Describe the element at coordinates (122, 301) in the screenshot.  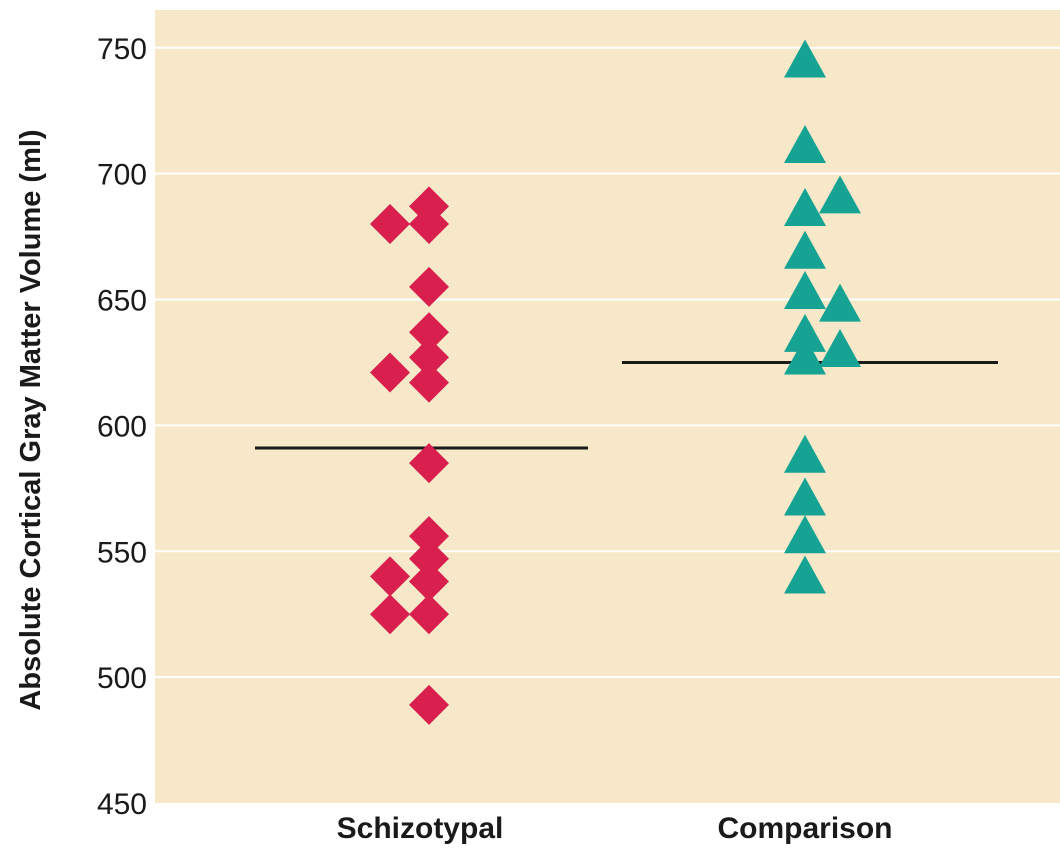
I see `y-tick-label: 650` at that location.